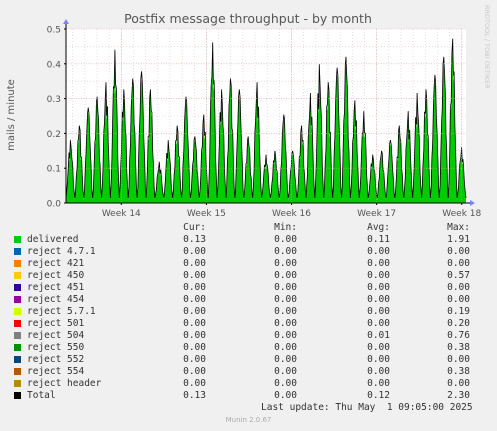 Image resolution: width=497 pixels, height=431 pixels. Describe the element at coordinates (248, 420) in the screenshot. I see `munin-version: Munin 2.0.67` at that location.